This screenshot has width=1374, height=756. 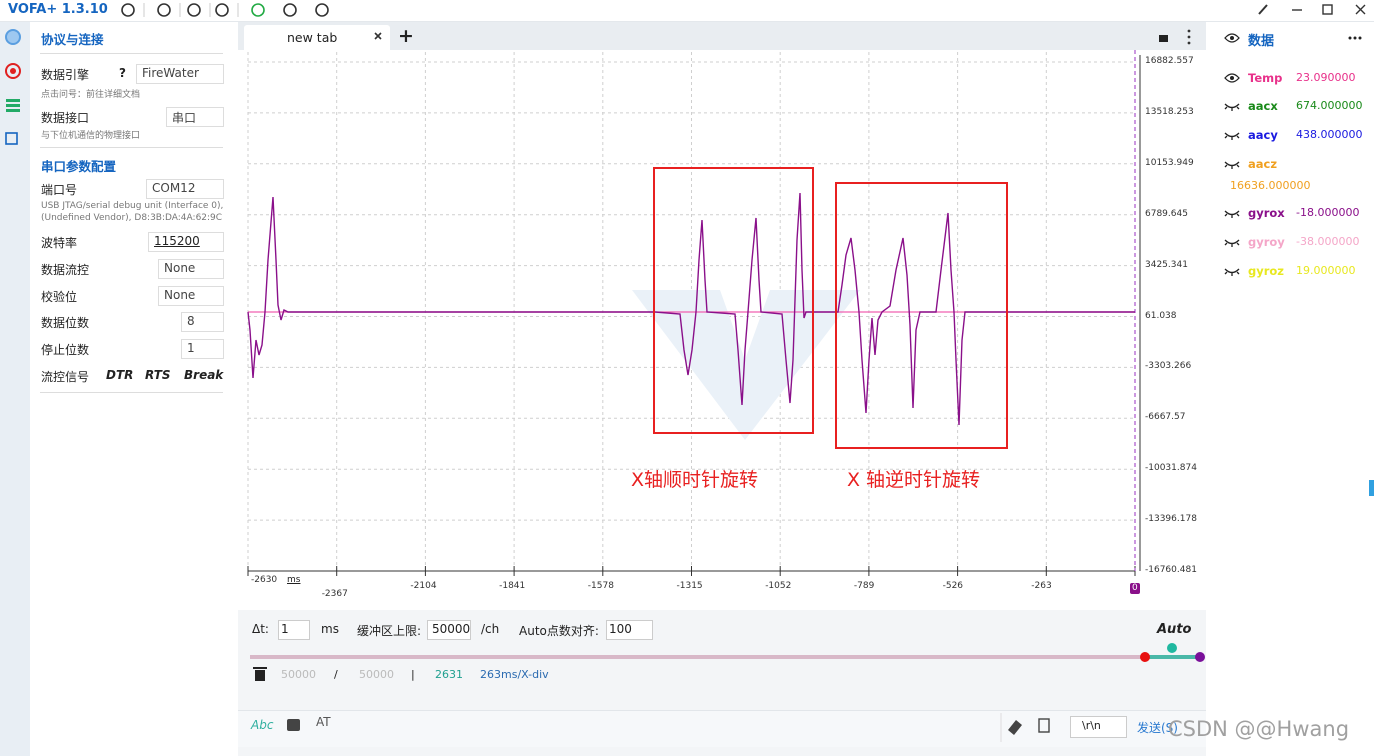 What do you see at coordinates (191, 348) in the screenshot?
I see `dropdown-value: 1` at bounding box center [191, 348].